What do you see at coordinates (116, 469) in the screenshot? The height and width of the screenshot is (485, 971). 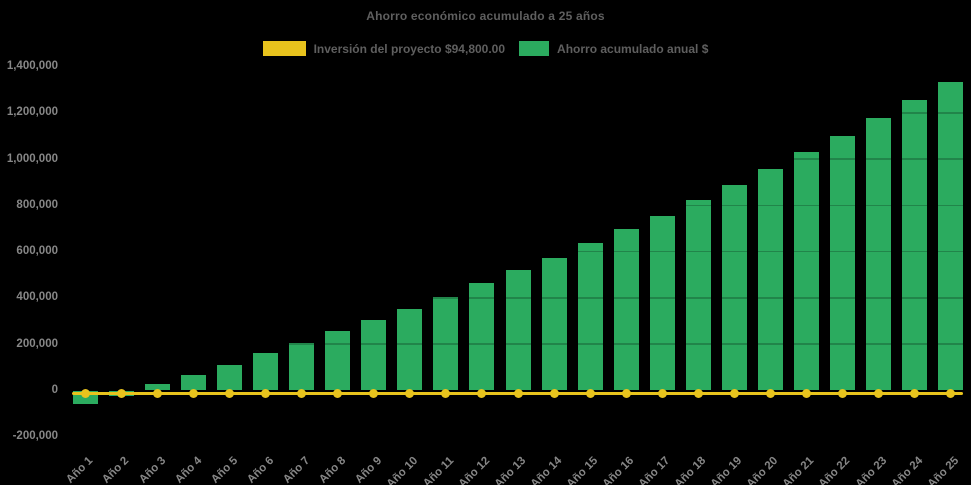 I see `x-axis-label: Año 2` at bounding box center [116, 469].